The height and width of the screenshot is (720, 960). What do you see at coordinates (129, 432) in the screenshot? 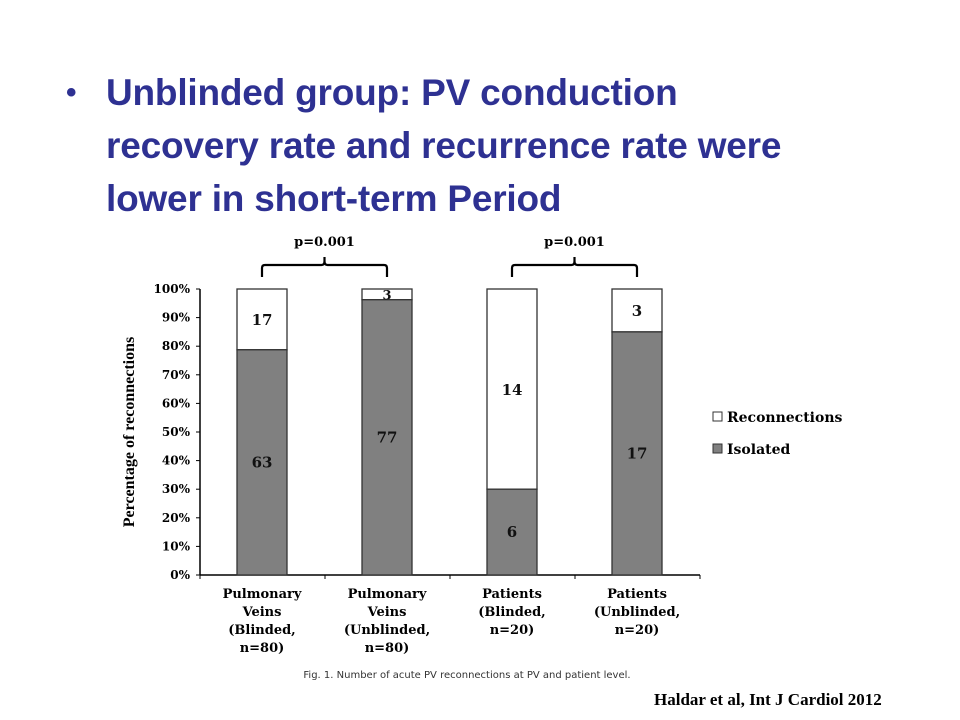
I see `y-axis-title: Percentage of reconnections` at bounding box center [129, 432].